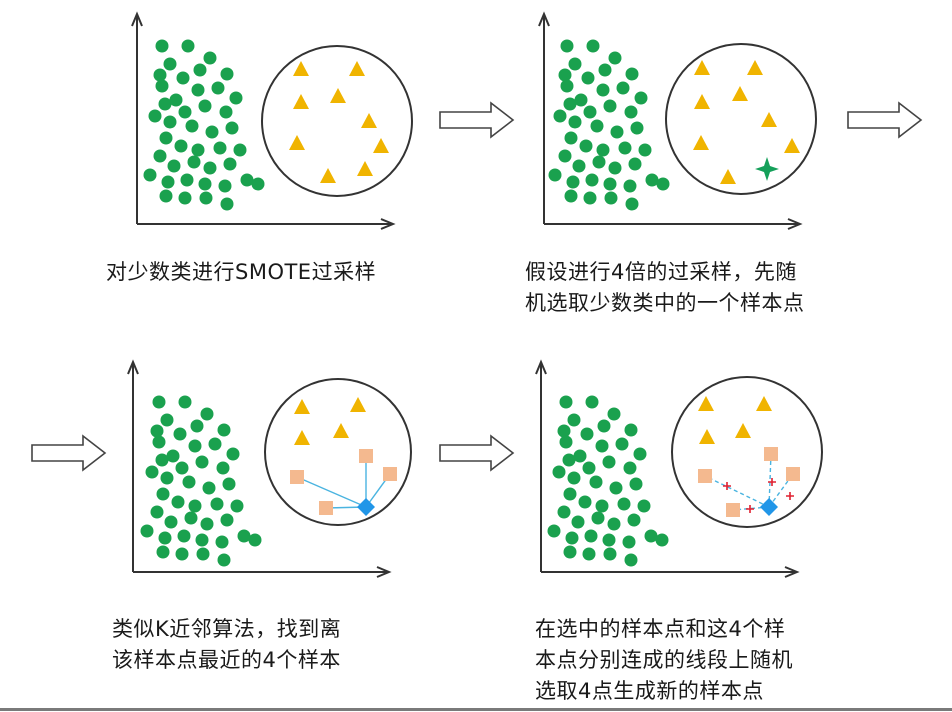 This screenshot has height=712, width=952. What do you see at coordinates (476, 709) in the screenshot?
I see `bottom-divider` at bounding box center [476, 709].